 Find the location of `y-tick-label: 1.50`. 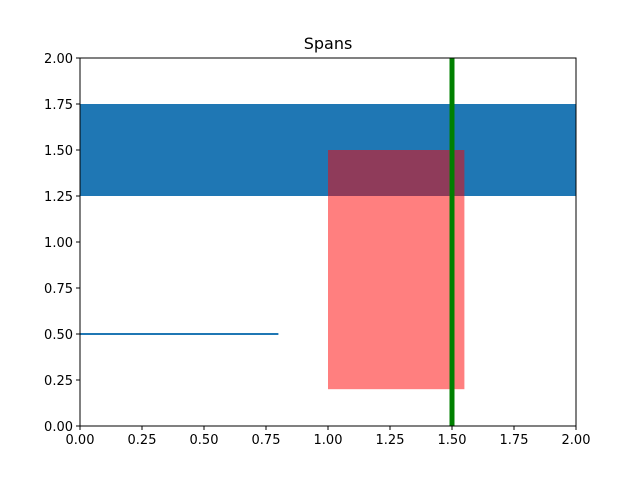

y-tick-label: 1.50 is located at coordinates (58, 151).